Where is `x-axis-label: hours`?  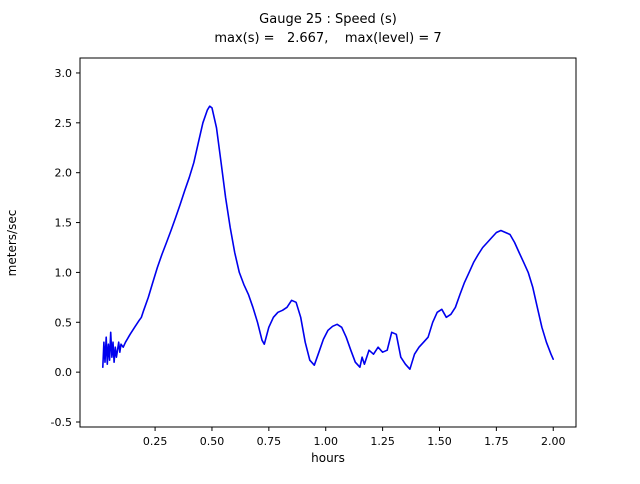
x-axis-label: hours is located at coordinates (328, 458).